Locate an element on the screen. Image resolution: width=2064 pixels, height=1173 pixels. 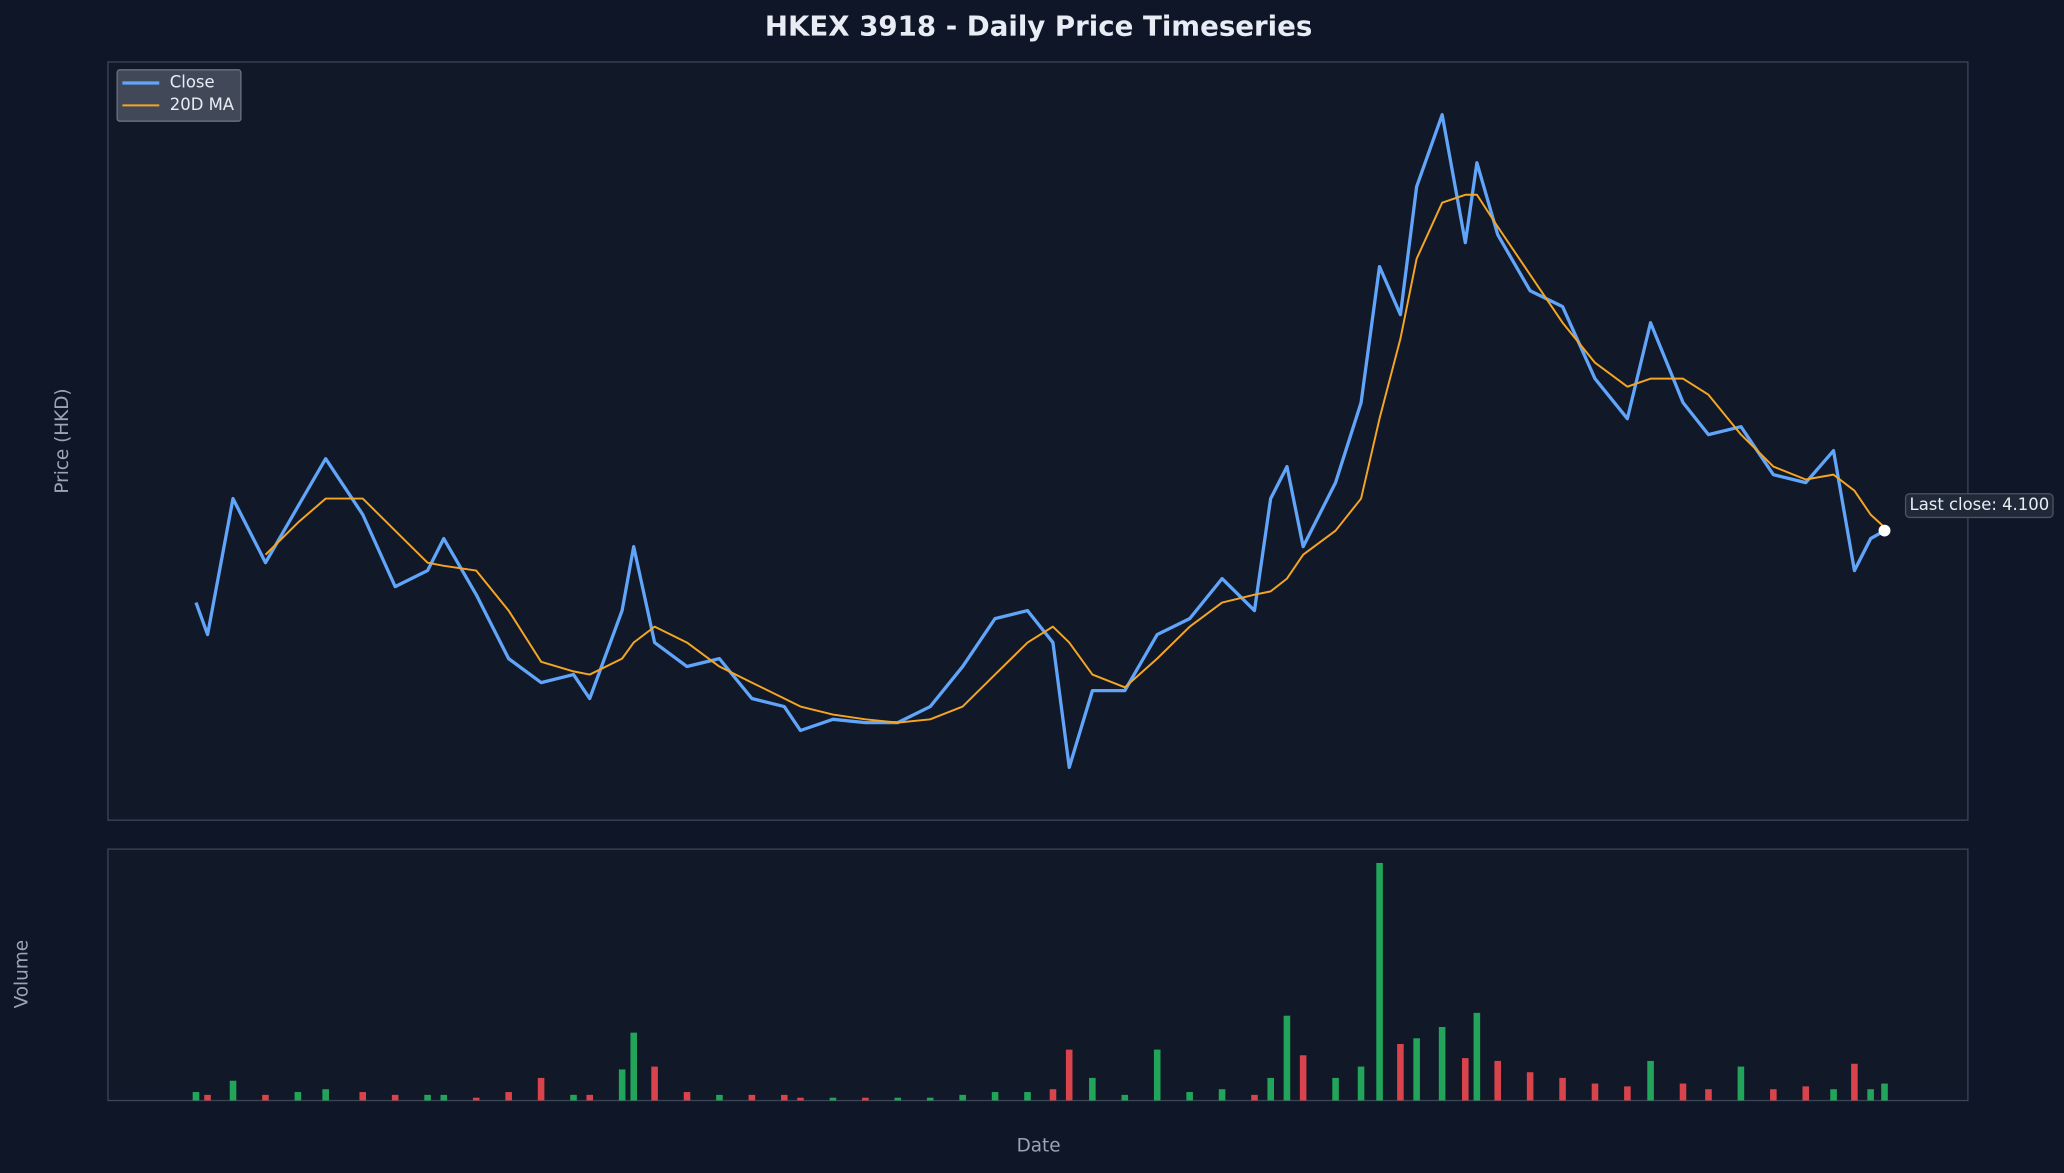
last-close-marker is located at coordinates (1884, 530).